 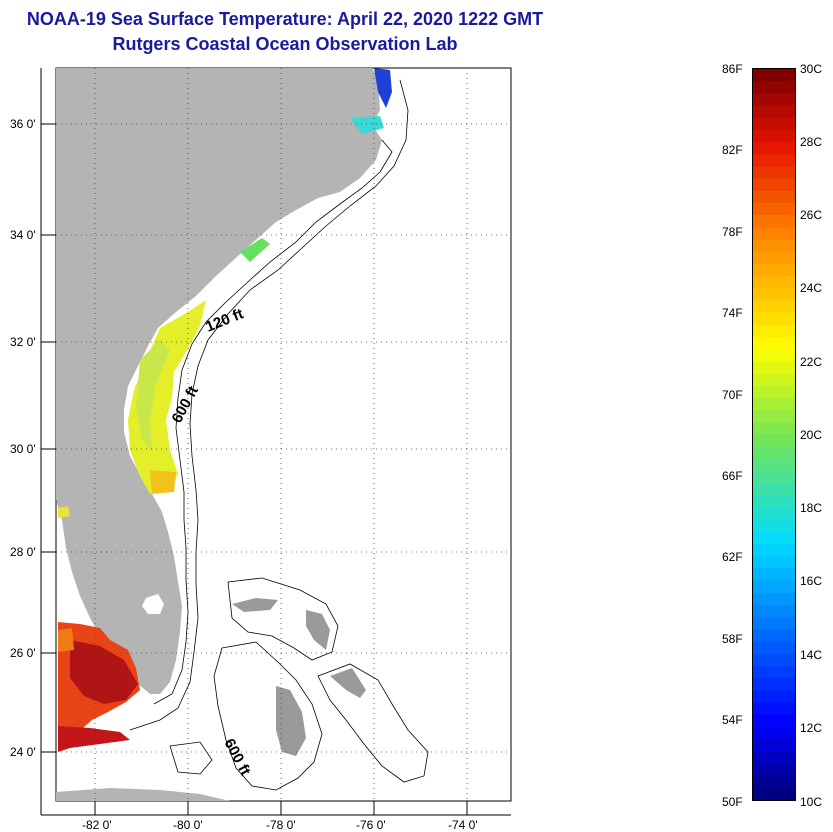 What do you see at coordinates (811, 802) in the screenshot?
I see `colorbar-c-label: 10C` at bounding box center [811, 802].